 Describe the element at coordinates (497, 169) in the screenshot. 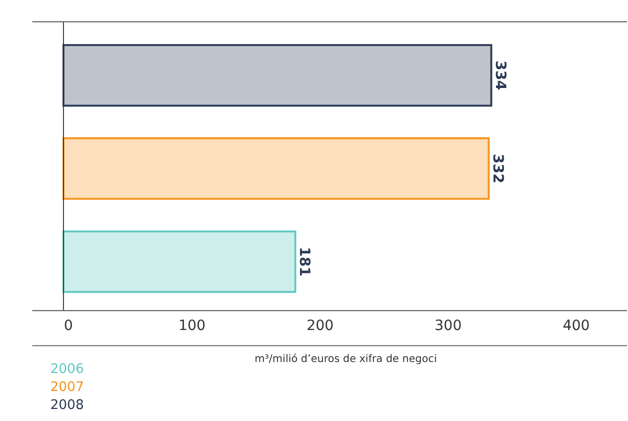

I see `data-label: 332` at that location.